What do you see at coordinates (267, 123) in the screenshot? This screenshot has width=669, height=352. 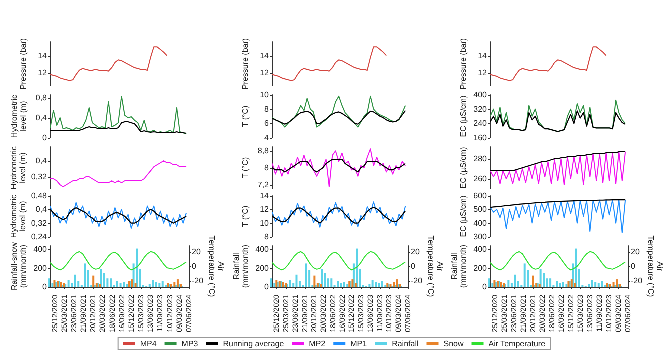 I see `y-tick-label: 6` at bounding box center [267, 123].